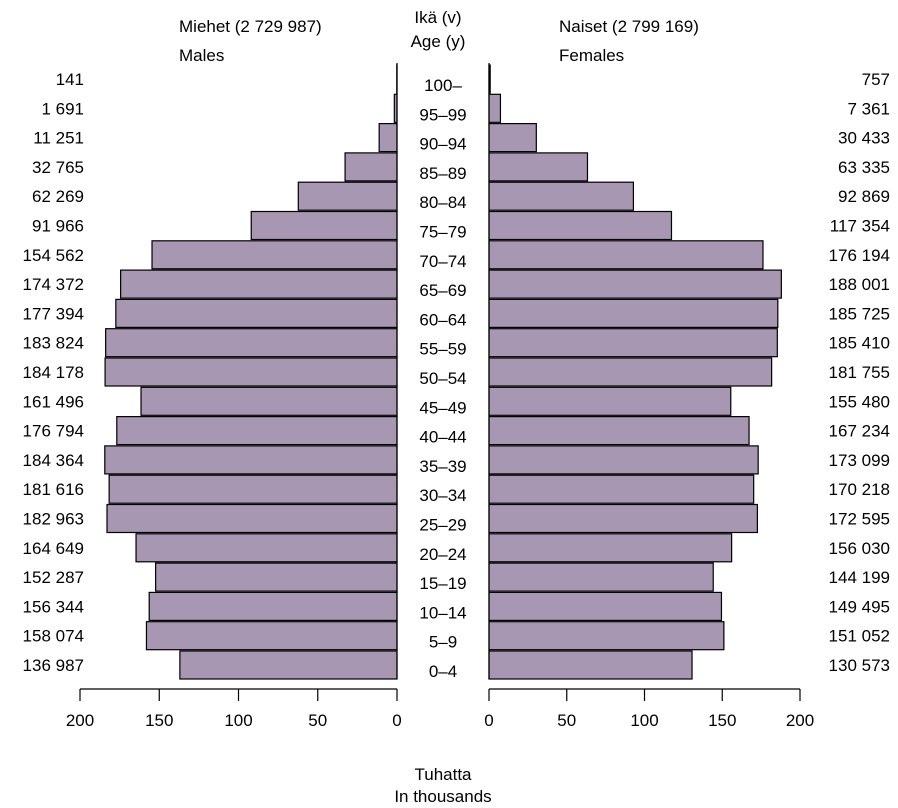 Image resolution: width=898 pixels, height=808 pixels. Describe the element at coordinates (442, 407) in the screenshot. I see `age-label: 45–49` at that location.